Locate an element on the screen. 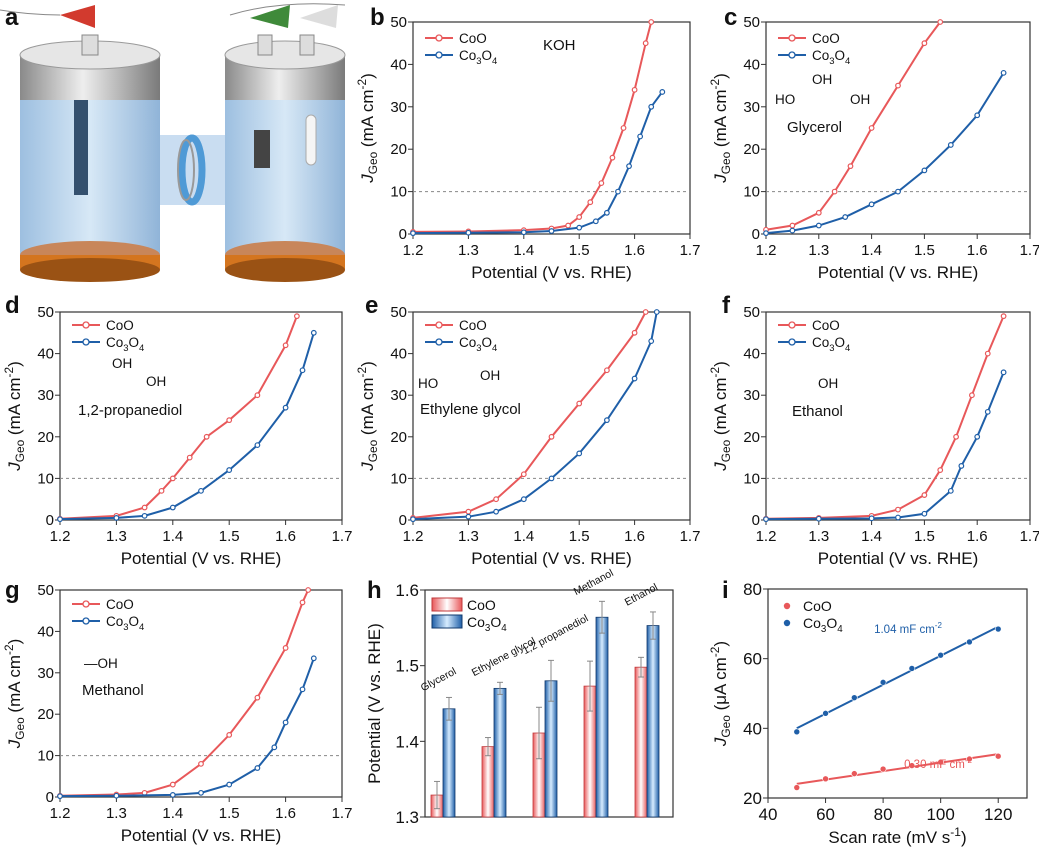  y-tick-label: 10 is located at coordinates (45, 478).